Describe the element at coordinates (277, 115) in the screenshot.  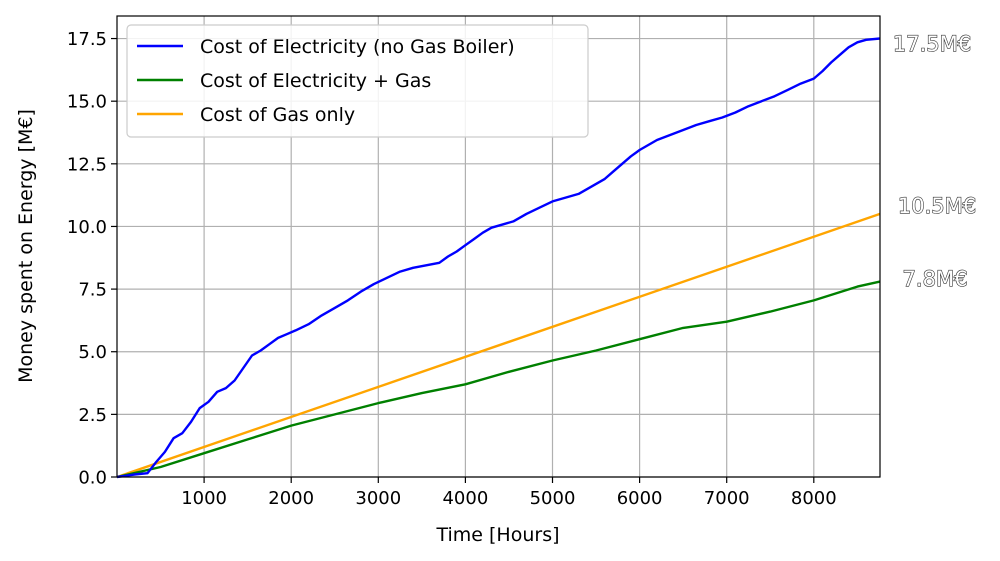
I see `legend-entry-label: Cost of Gas only` at that location.